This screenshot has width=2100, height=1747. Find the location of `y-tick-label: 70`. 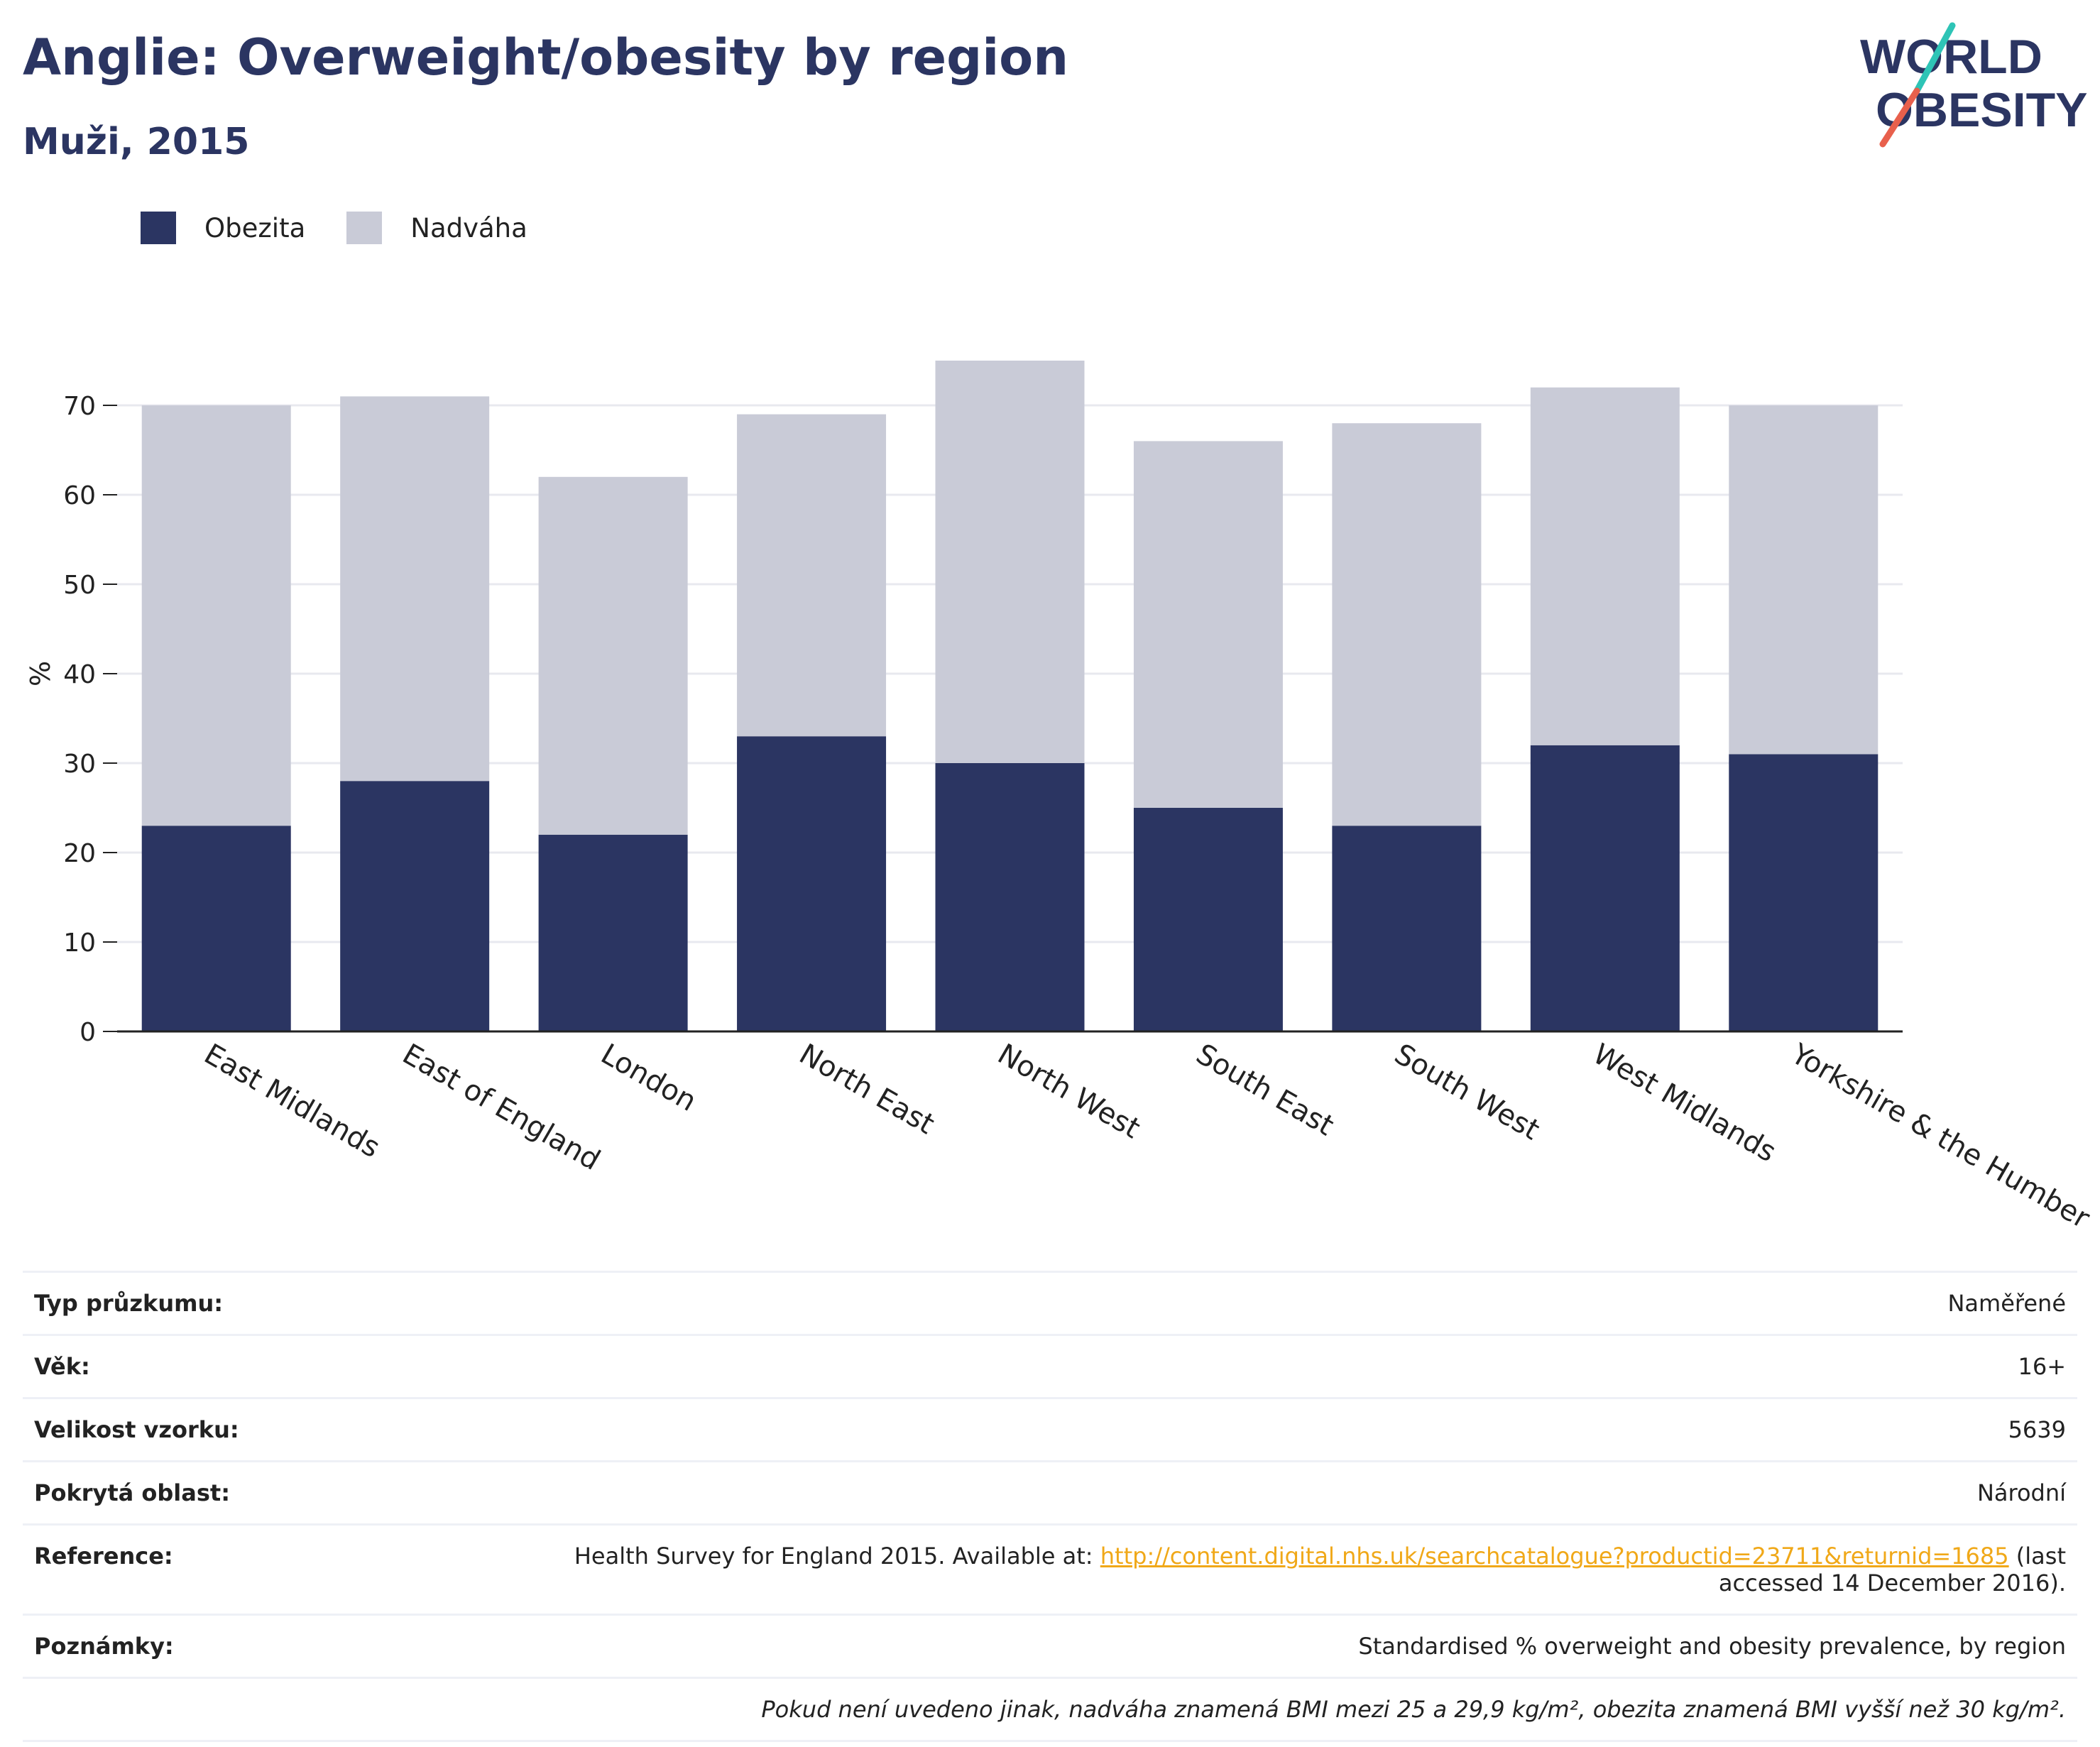

y-tick-label: 70 is located at coordinates (79, 406).